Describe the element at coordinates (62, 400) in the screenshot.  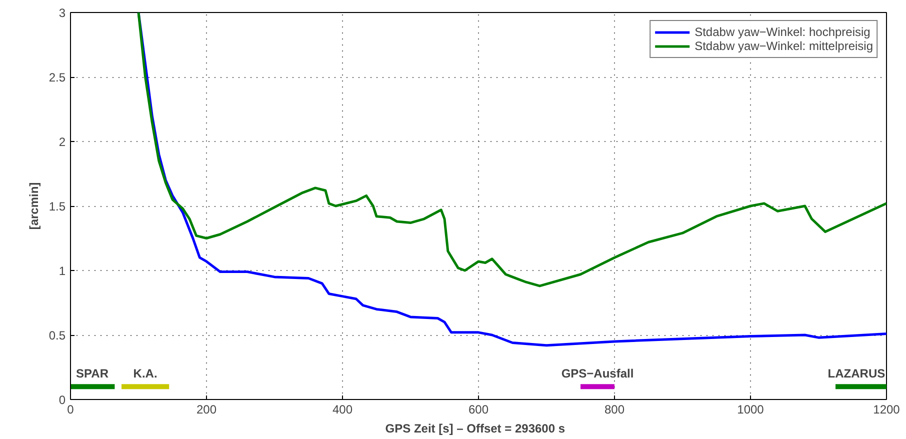
I see `y-tick-label: 0` at that location.